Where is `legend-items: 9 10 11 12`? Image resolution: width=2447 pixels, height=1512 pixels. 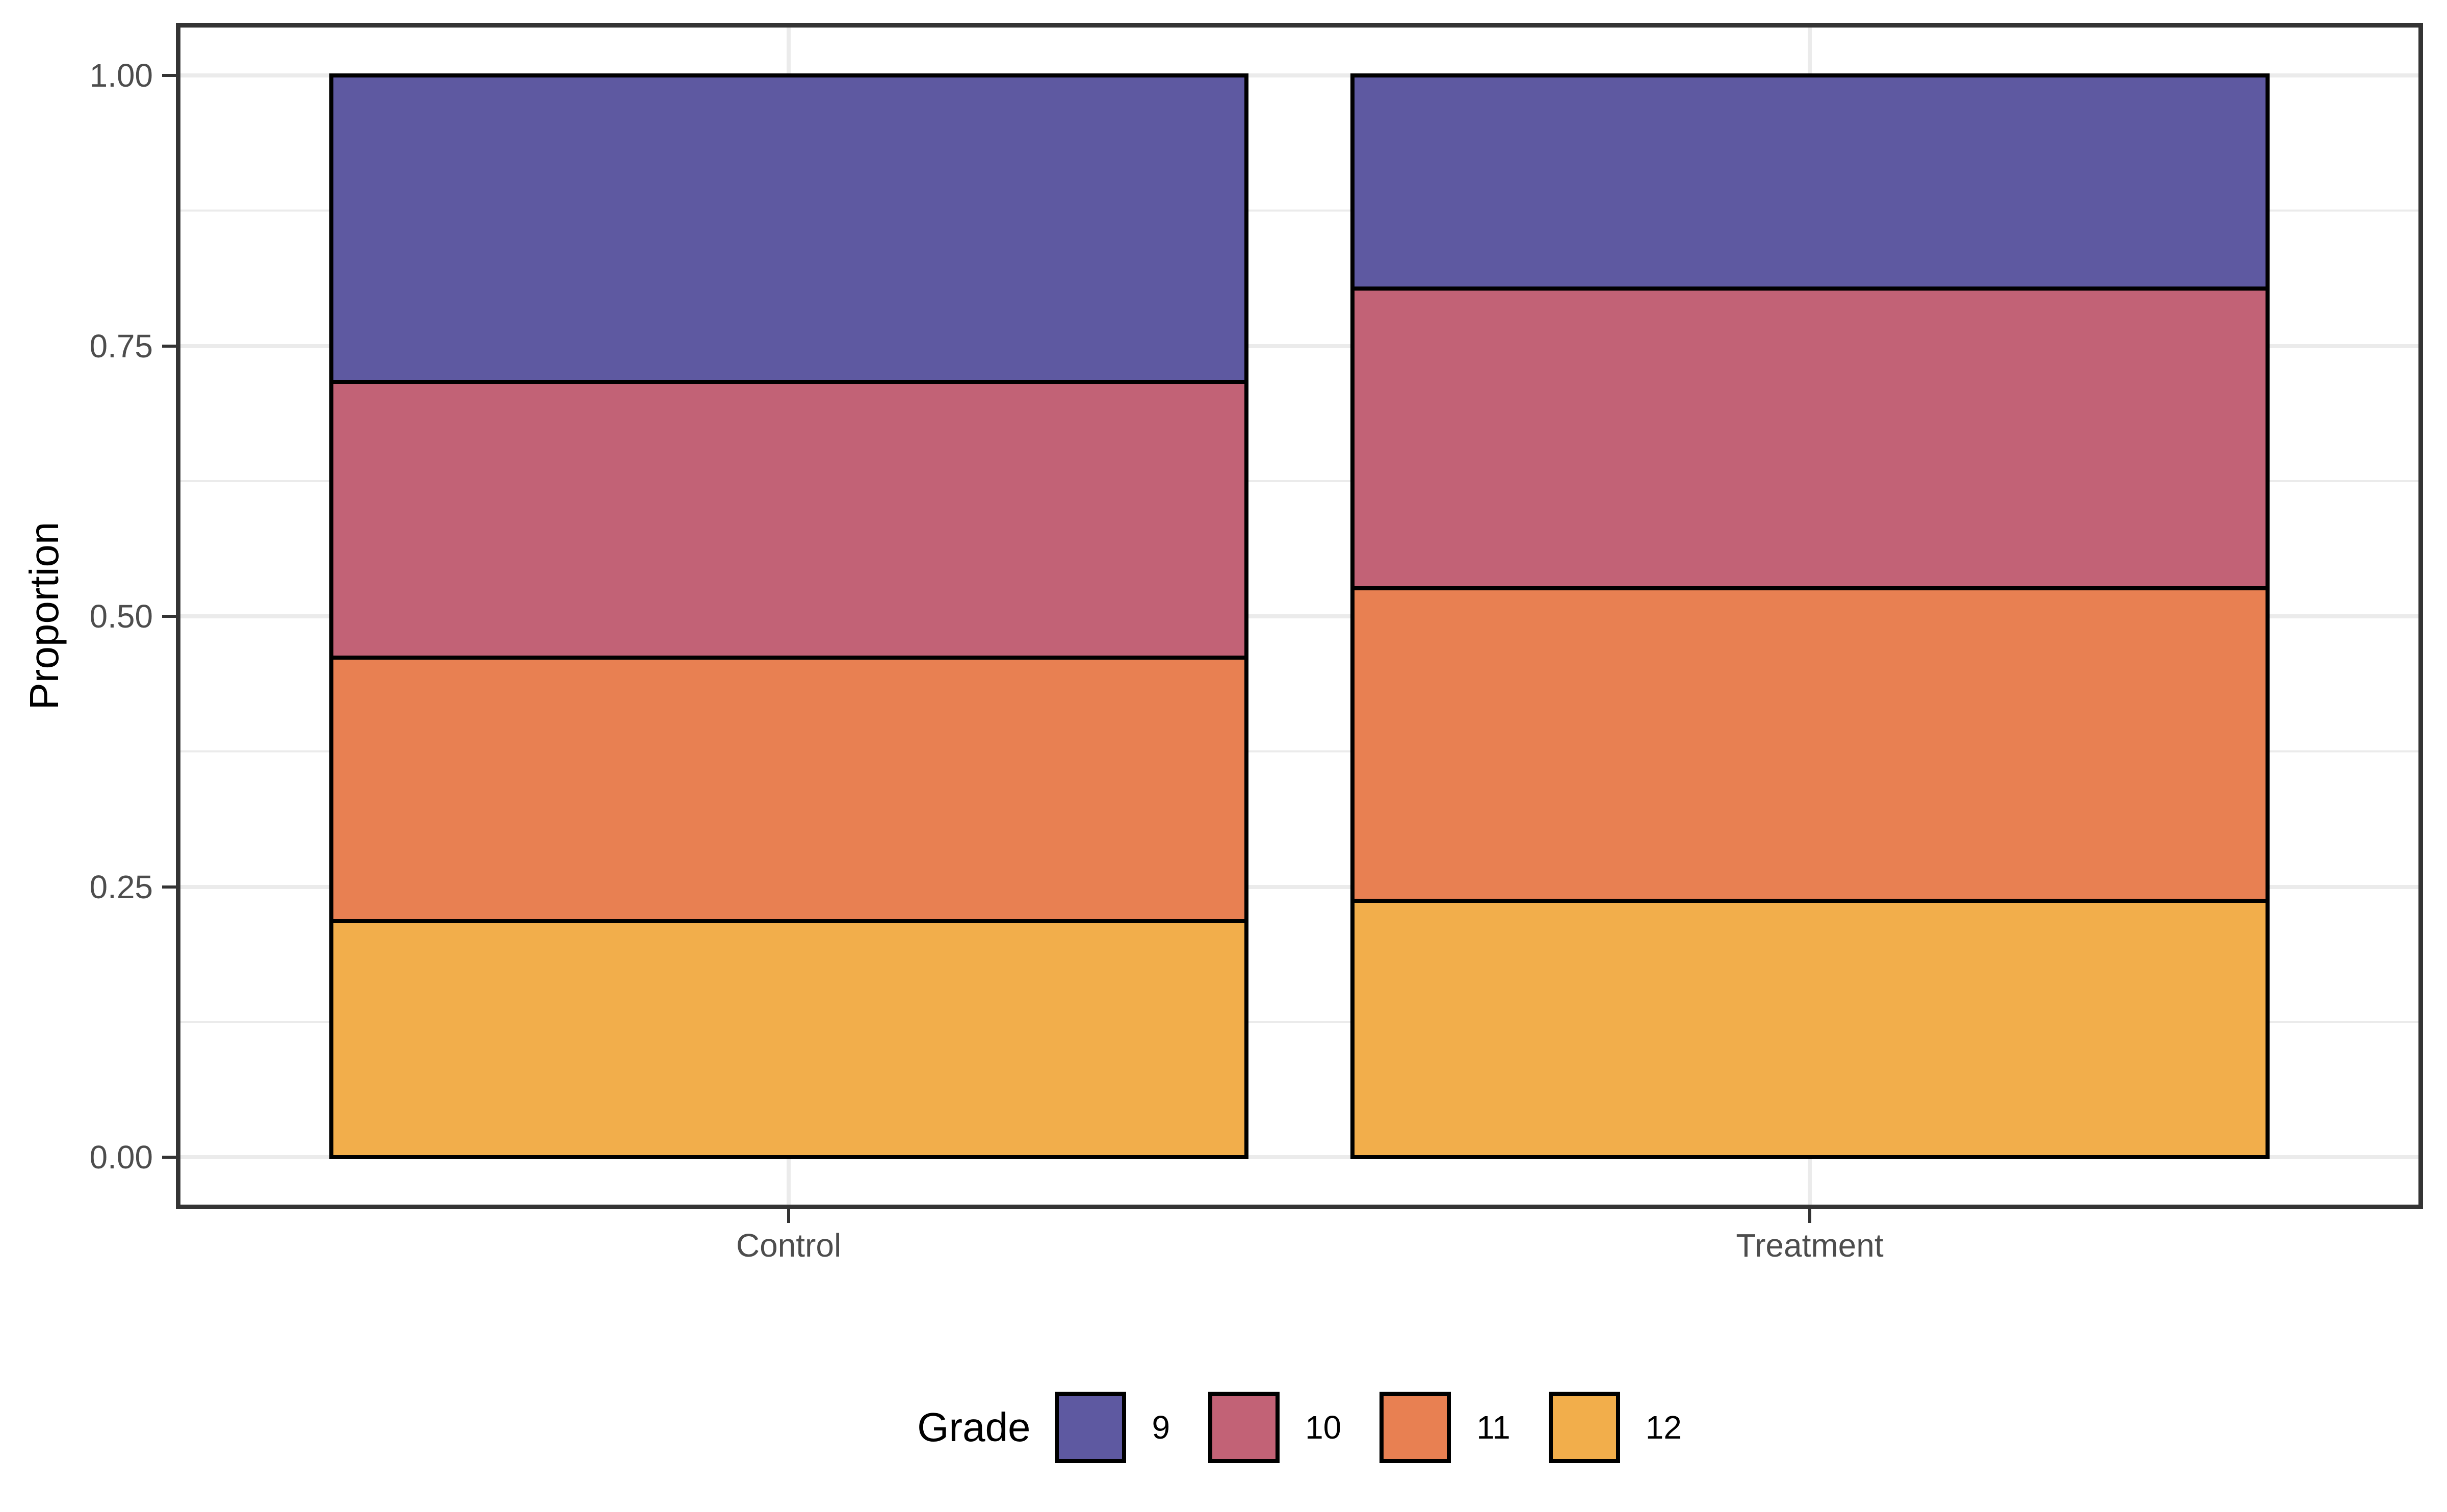
legend-items: 9 10 11 12 is located at coordinates (1368, 1427).